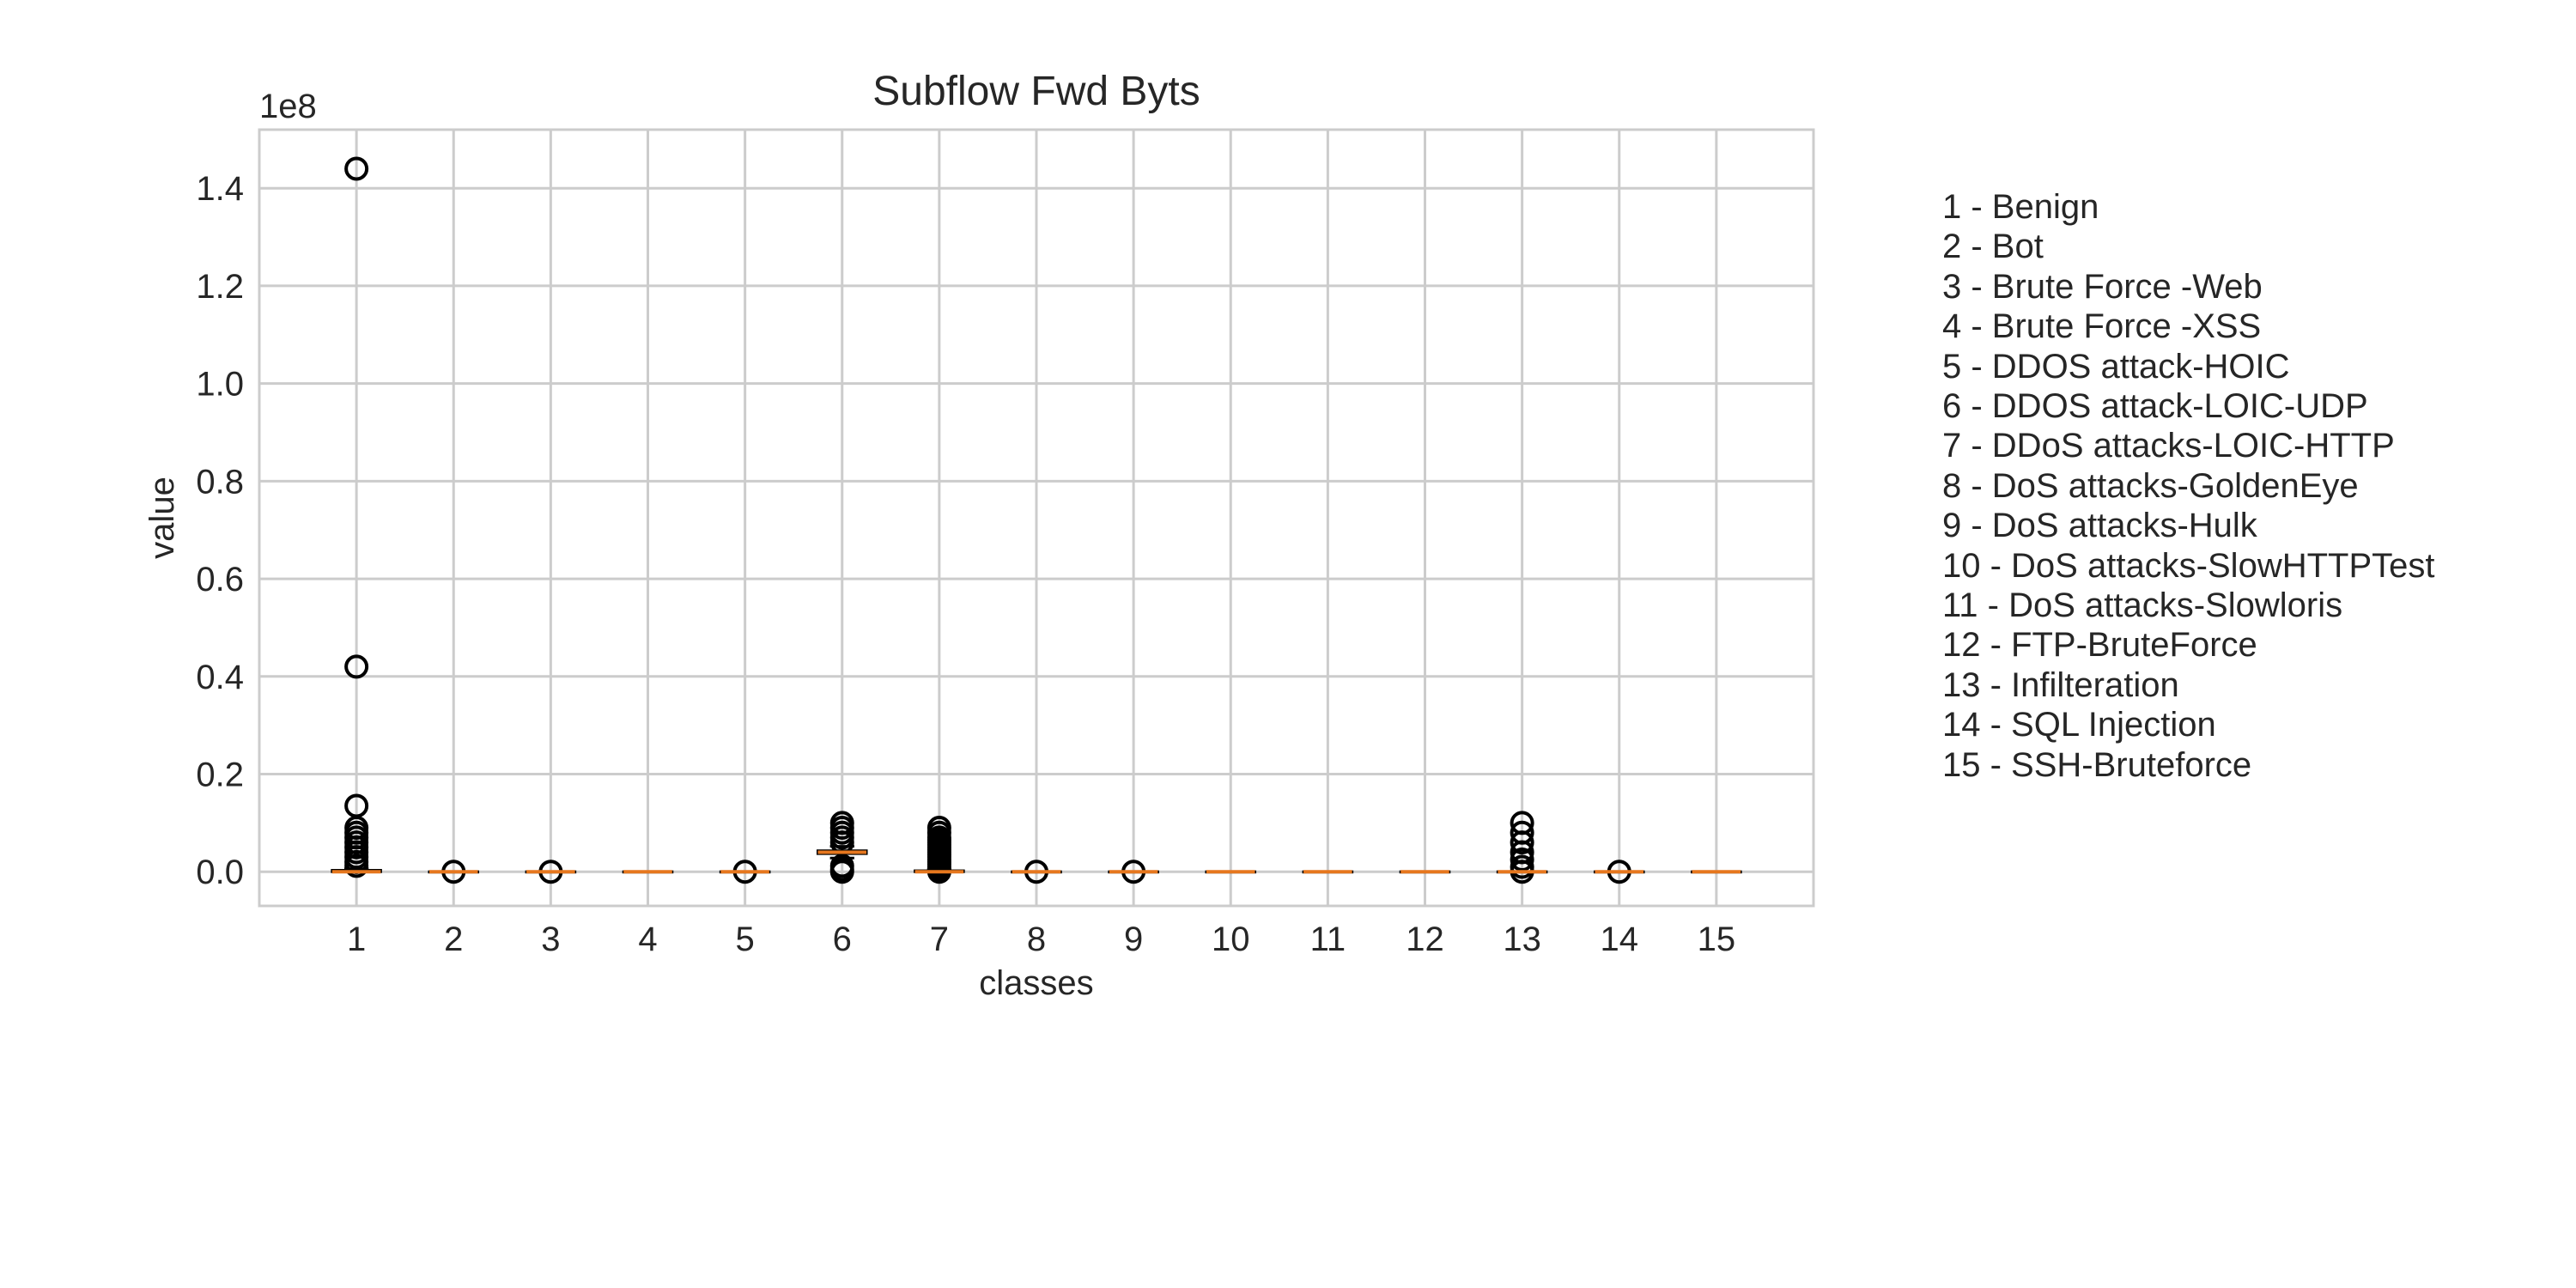  What do you see at coordinates (220, 189) in the screenshot?
I see `y-tick-label: 1.4` at bounding box center [220, 189].